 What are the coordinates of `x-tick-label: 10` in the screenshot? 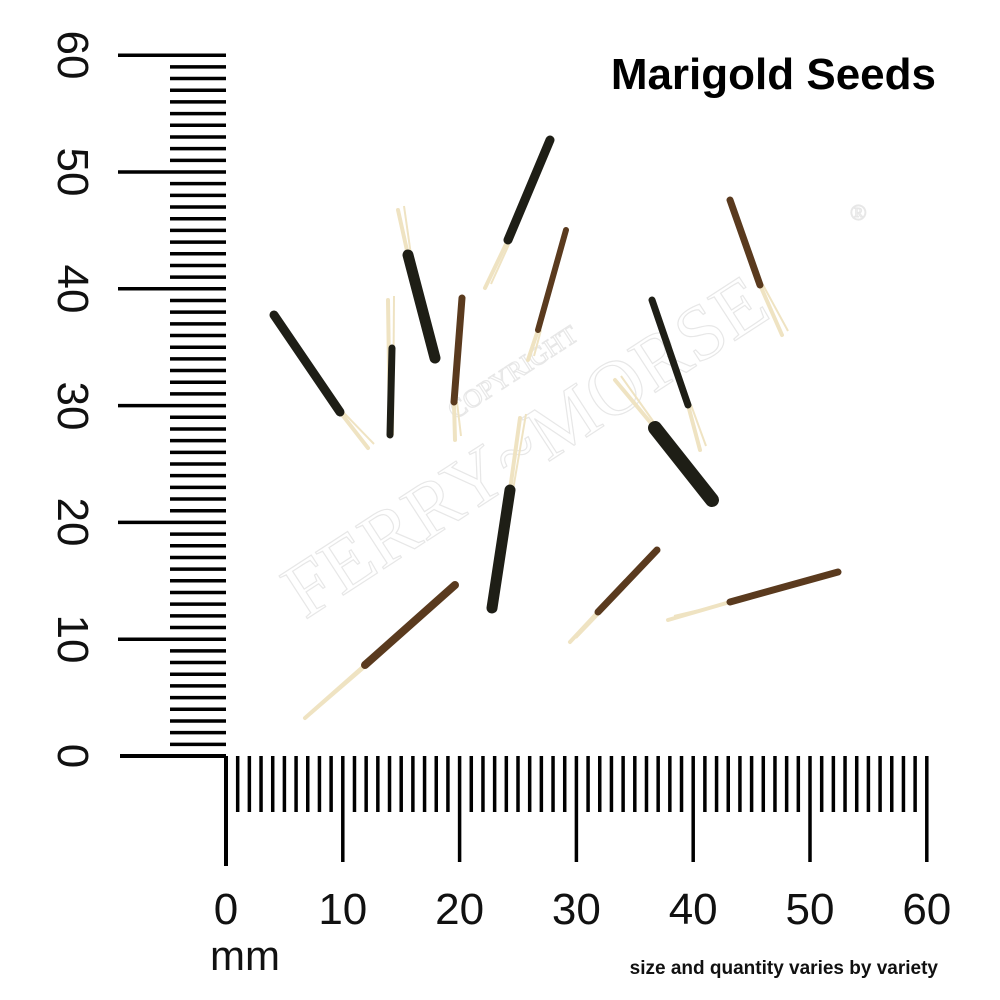 It's located at (343, 909).